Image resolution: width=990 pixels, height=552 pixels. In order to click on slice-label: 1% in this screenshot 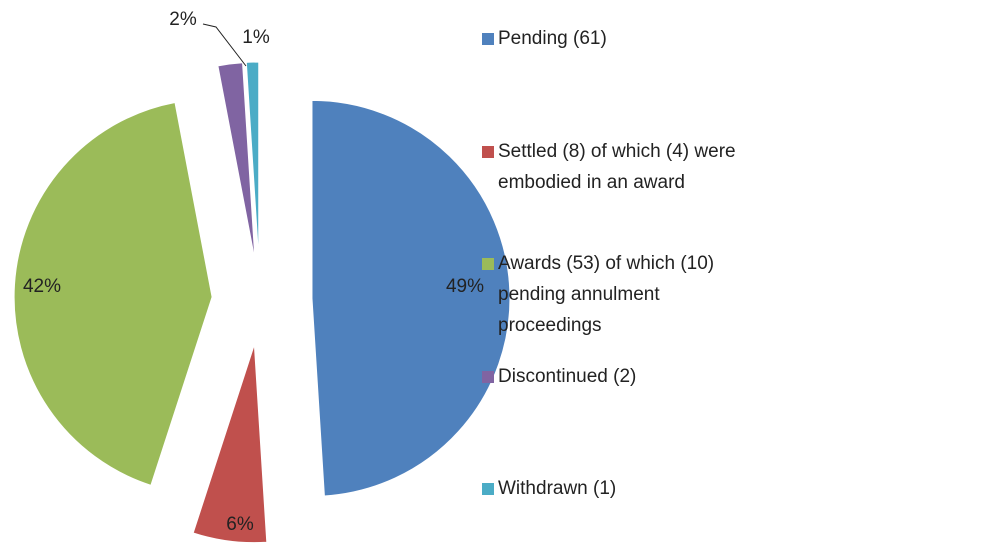, I will do `click(256, 37)`.